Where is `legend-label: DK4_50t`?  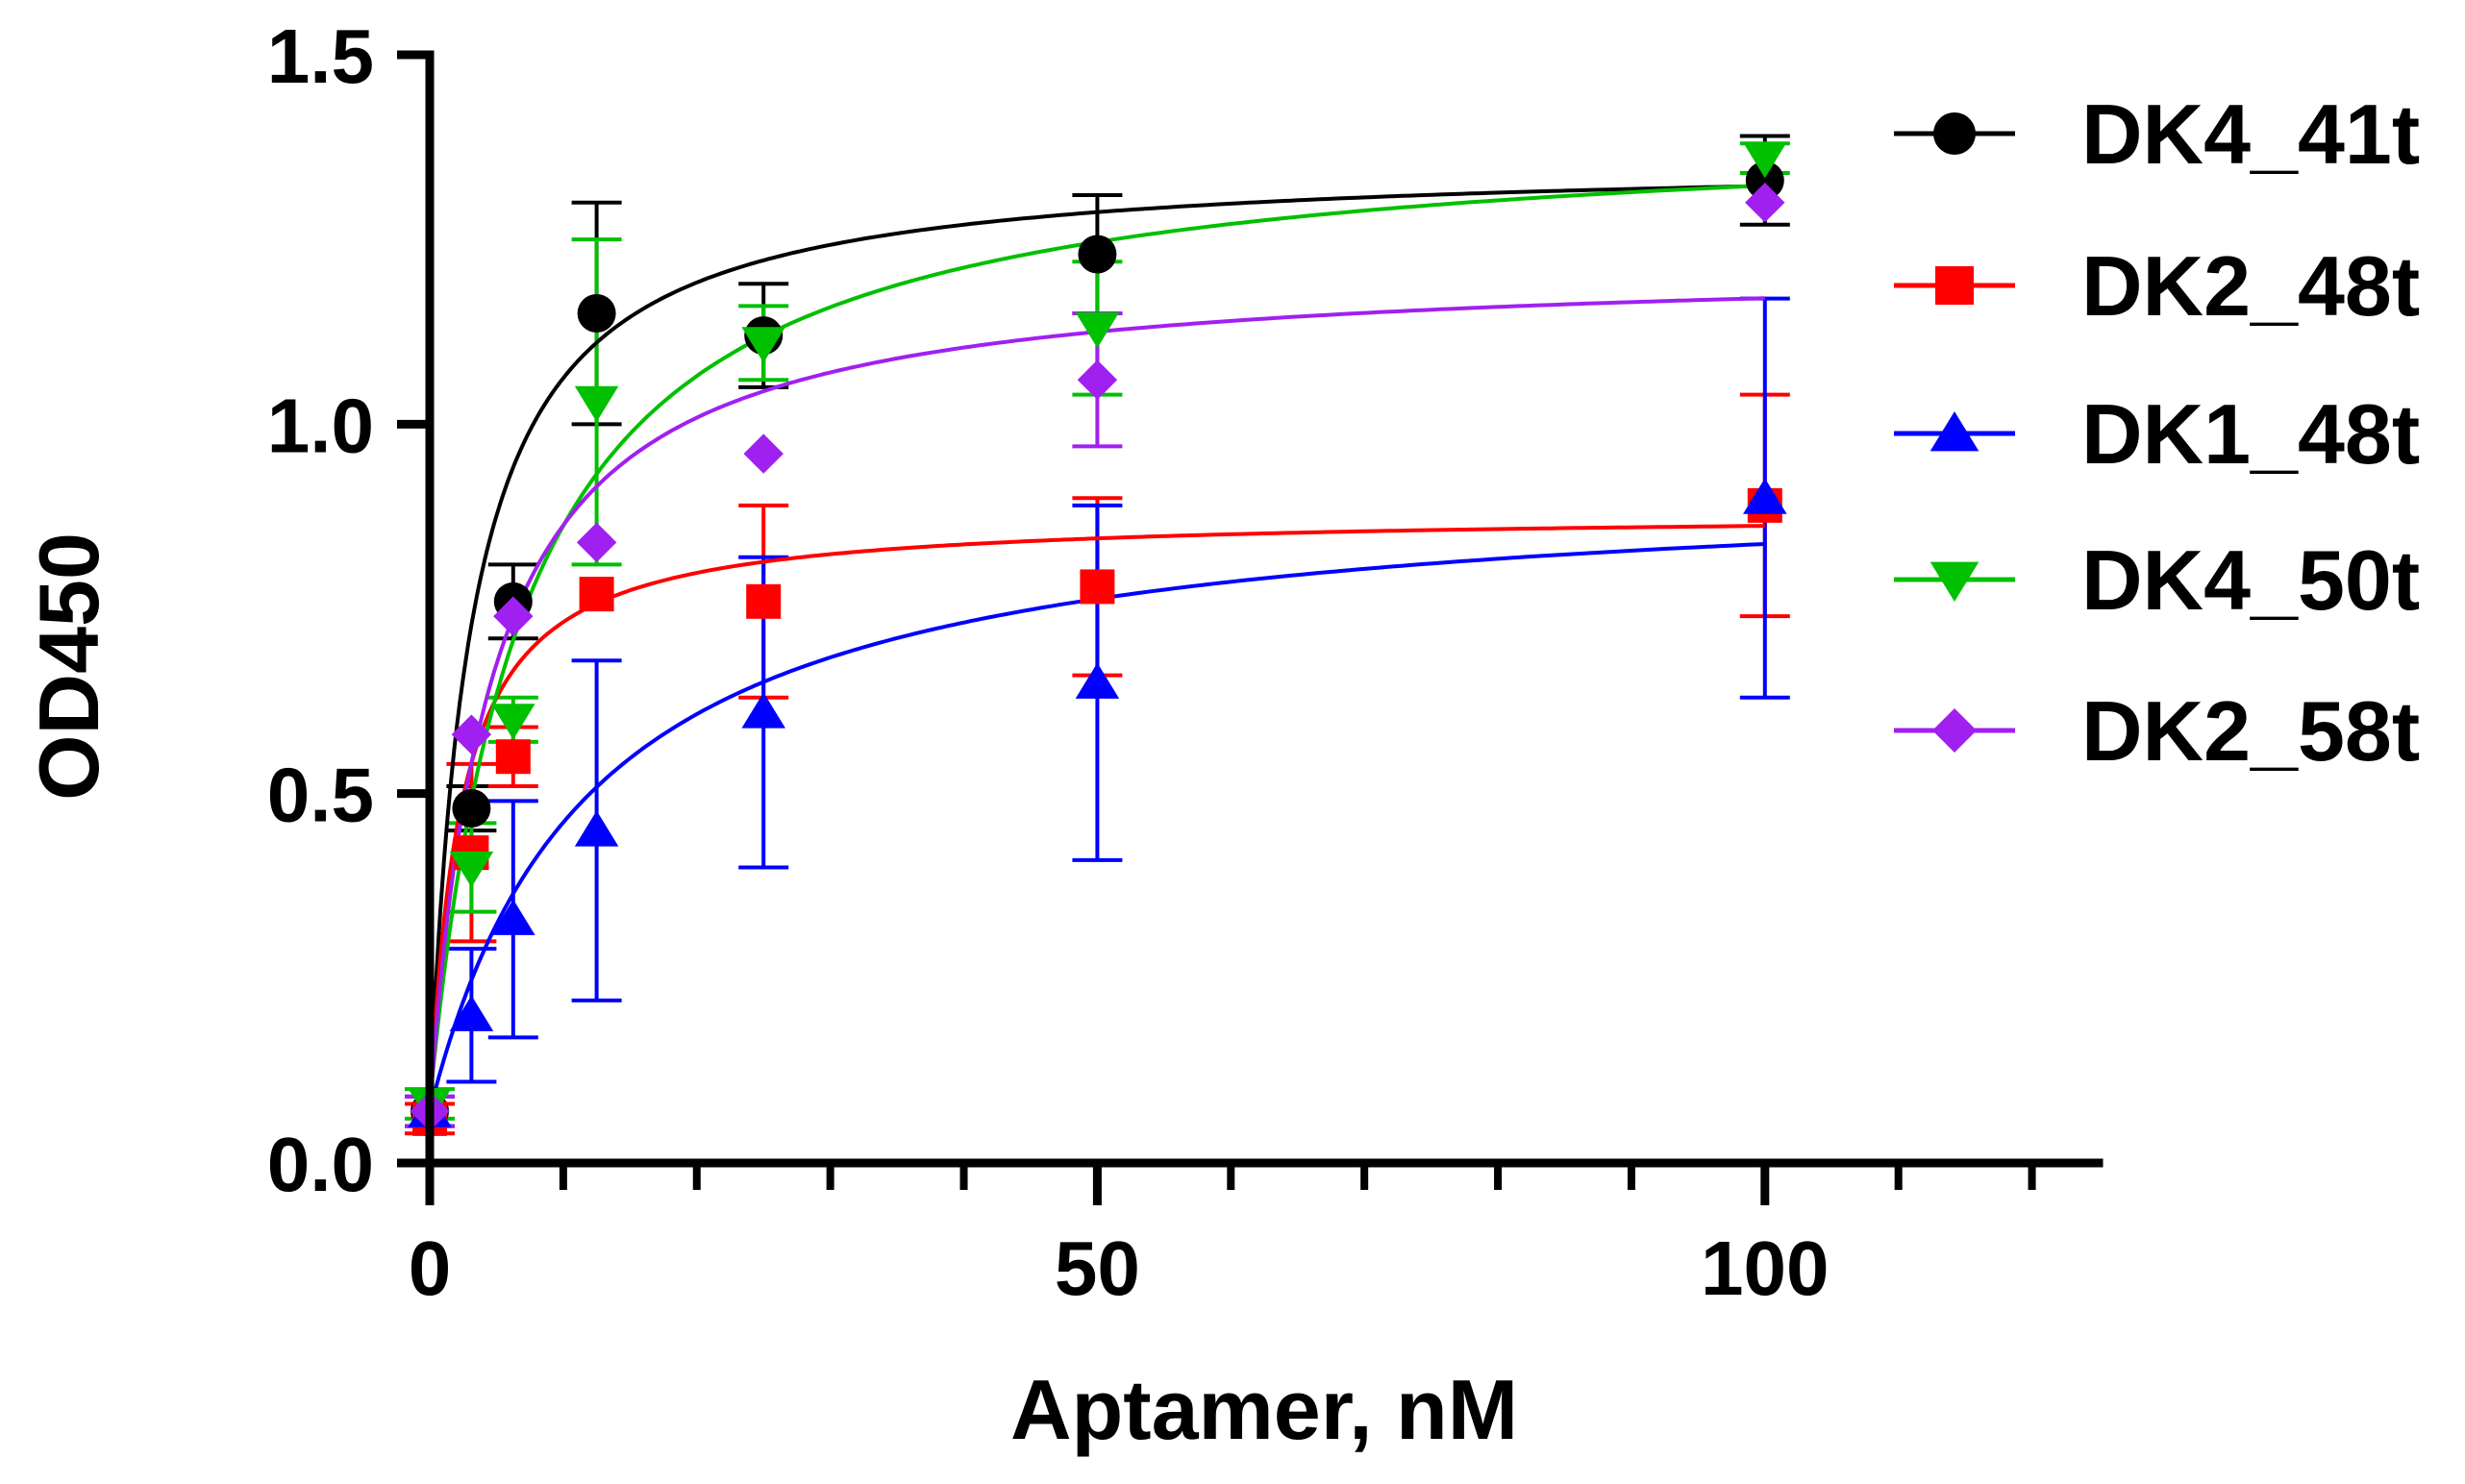 legend-label: DK4_50t is located at coordinates (2250, 580).